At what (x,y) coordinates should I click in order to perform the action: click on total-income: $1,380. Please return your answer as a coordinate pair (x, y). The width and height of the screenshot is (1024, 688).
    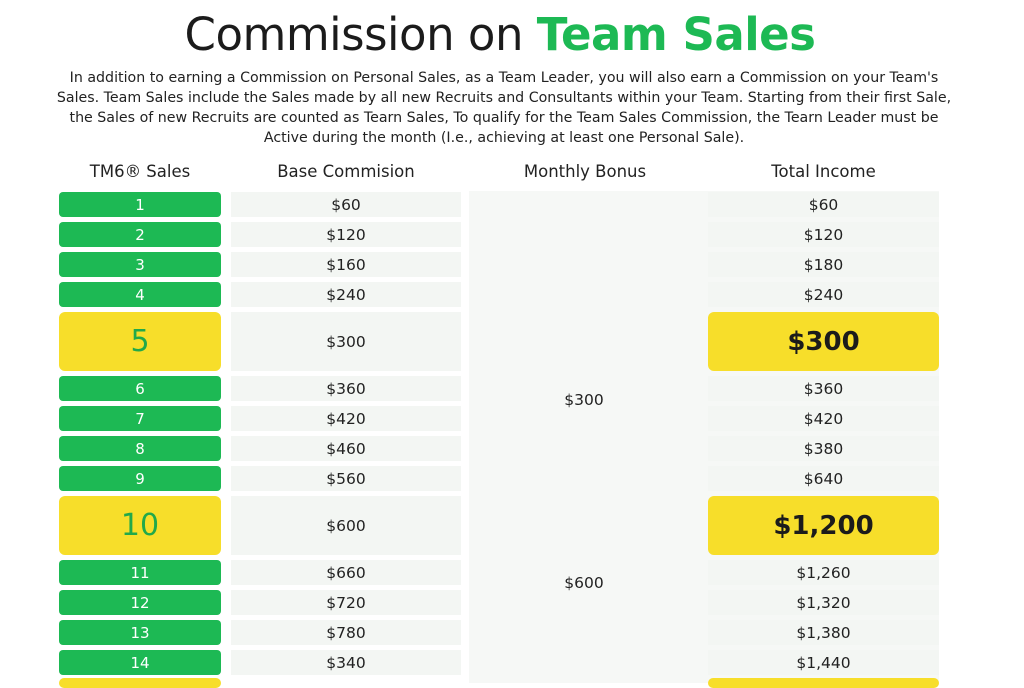
    Looking at the image, I should click on (823, 632).